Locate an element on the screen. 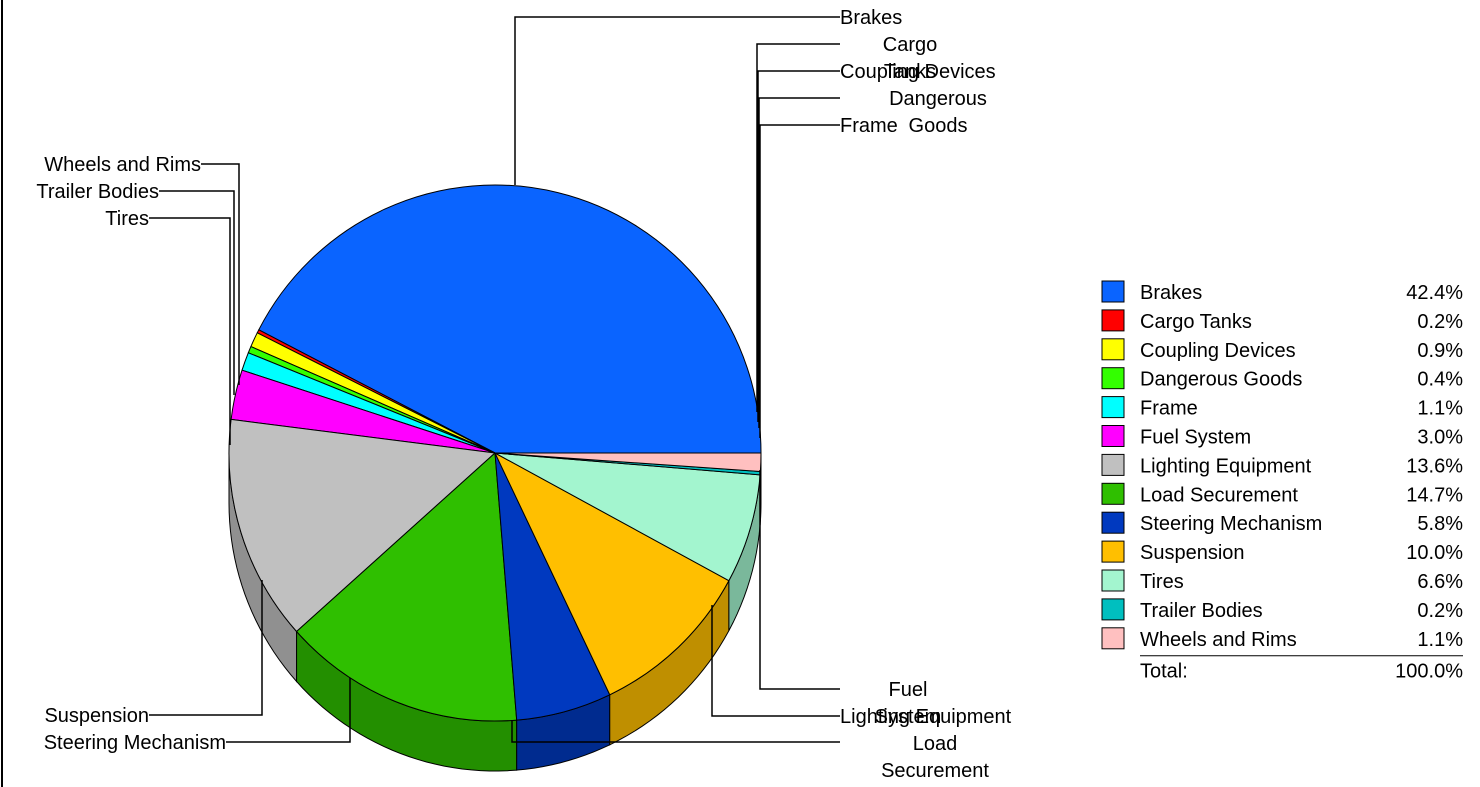 This screenshot has width=1480, height=787. callout-leader-wheels-and-rims is located at coordinates (220, 274).